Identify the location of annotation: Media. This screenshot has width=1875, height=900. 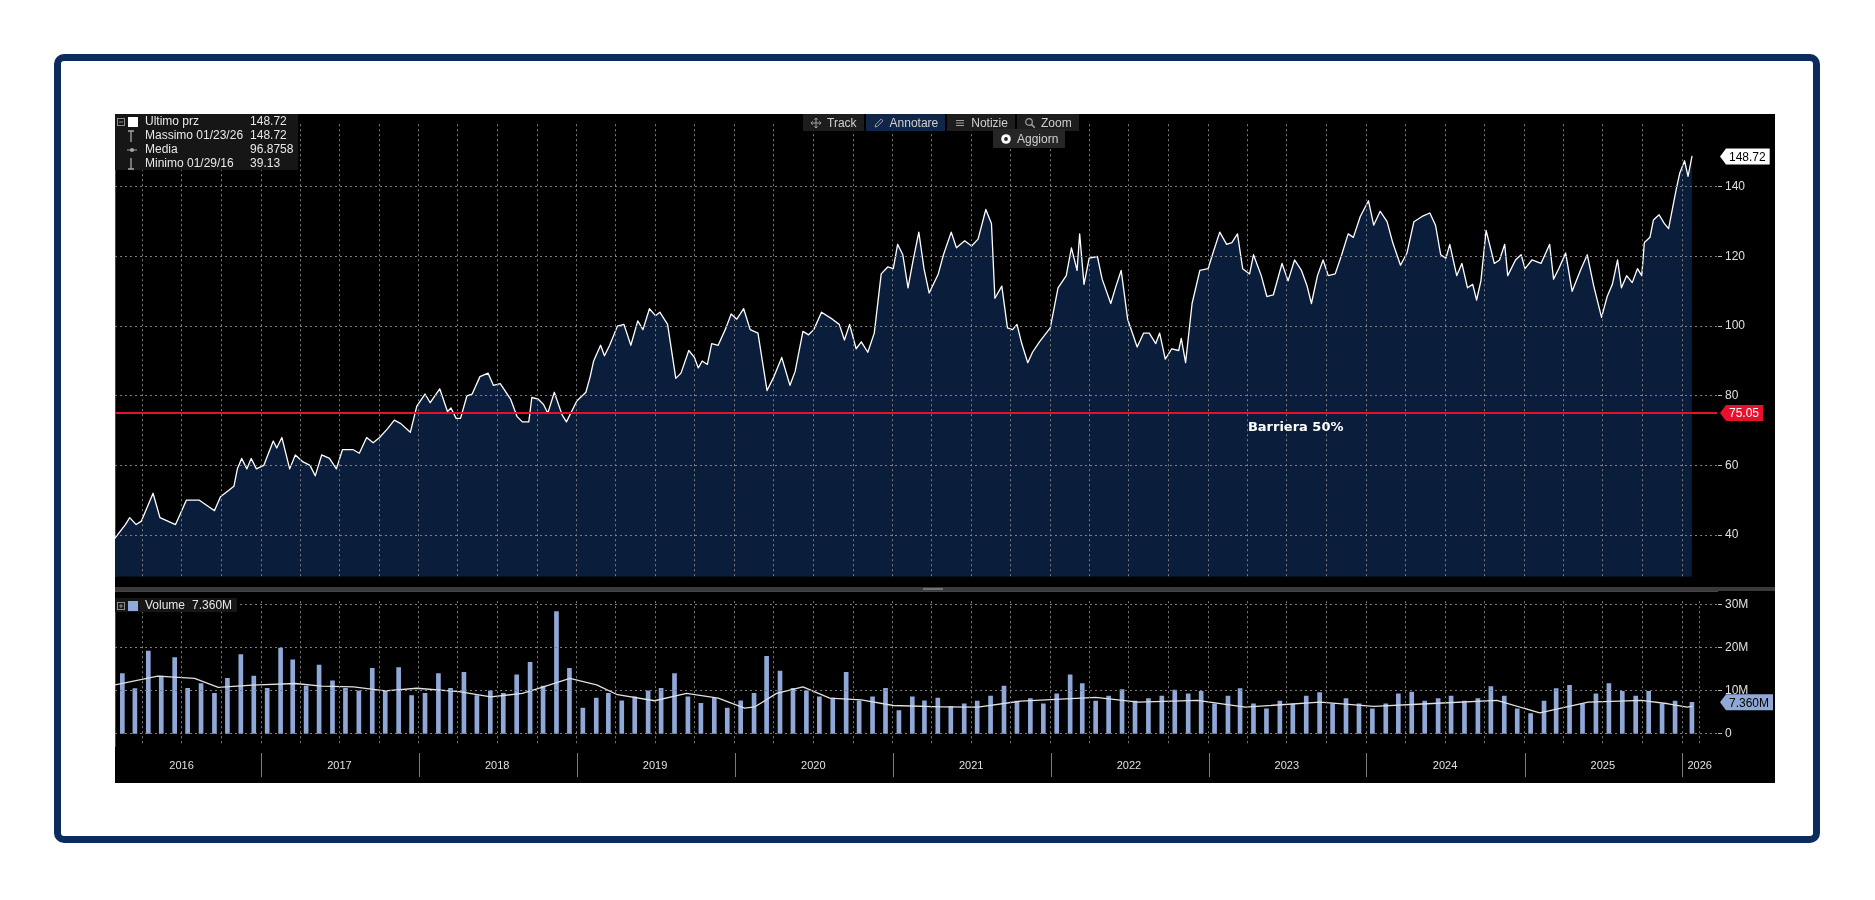
(161, 149).